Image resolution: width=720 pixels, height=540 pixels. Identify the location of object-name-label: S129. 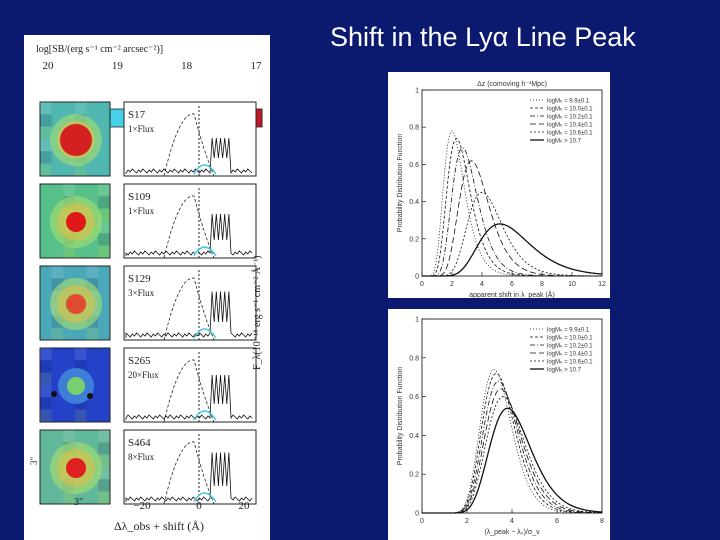
(139, 279).